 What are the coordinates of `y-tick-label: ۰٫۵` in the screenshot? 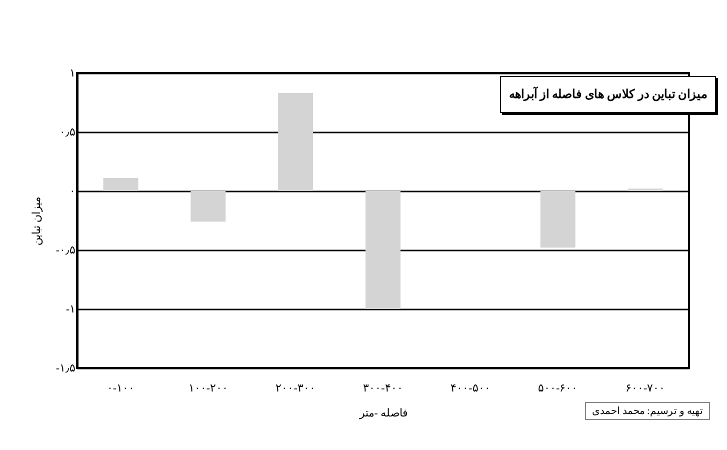 It's located at (68, 132).